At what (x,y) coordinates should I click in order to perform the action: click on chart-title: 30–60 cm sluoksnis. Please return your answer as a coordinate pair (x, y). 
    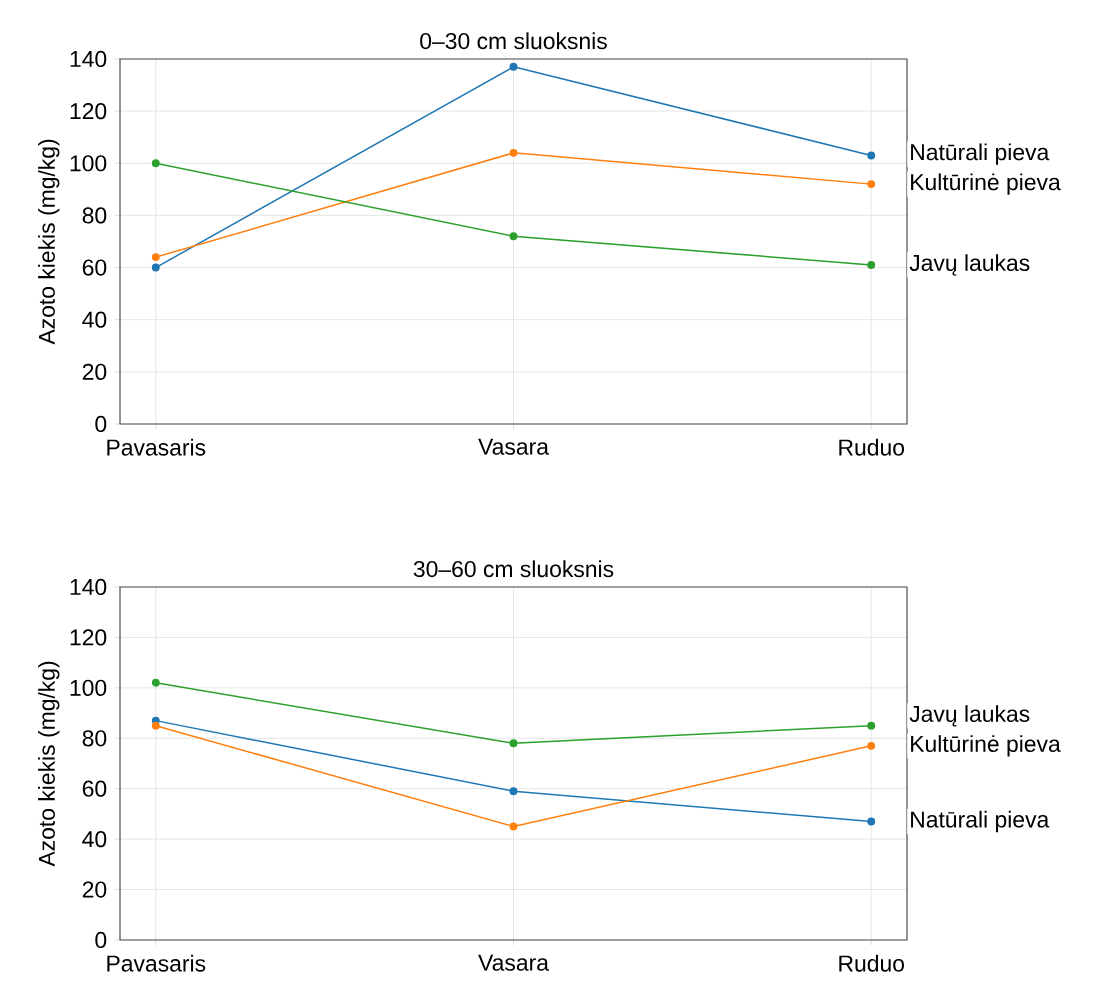
    Looking at the image, I should click on (513, 569).